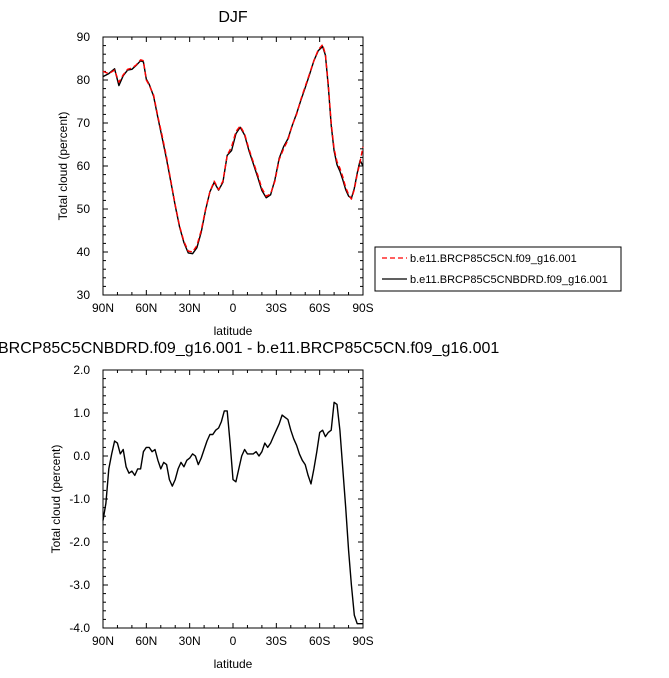 This screenshot has height=678, width=669. Describe the element at coordinates (79, 585) in the screenshot. I see `y-tick-label: -3.0` at that location.